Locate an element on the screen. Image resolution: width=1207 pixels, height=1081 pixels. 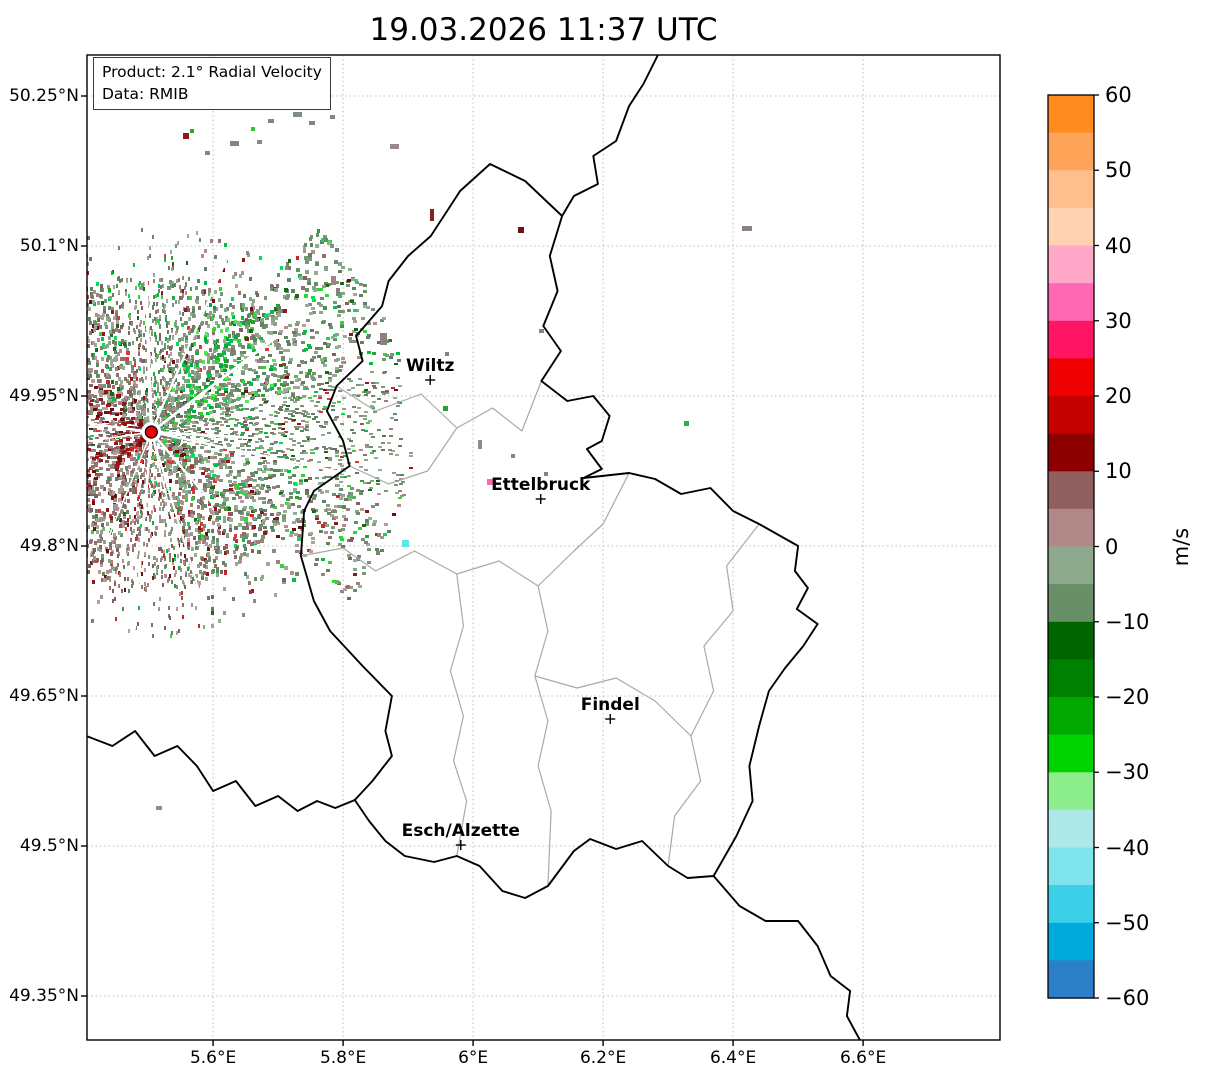
country-border-france-germany is located at coordinates (786, 957).